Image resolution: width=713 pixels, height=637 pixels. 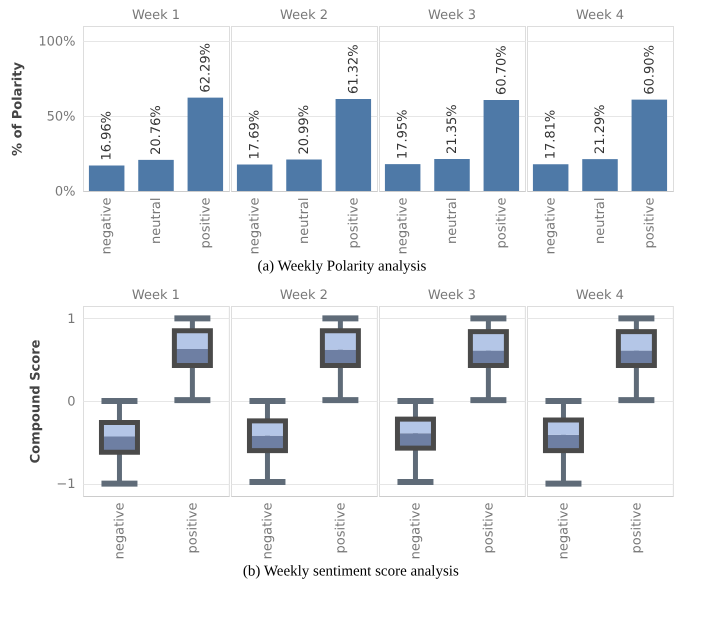 I want to click on data-label: 60.90%, so click(x=650, y=70).